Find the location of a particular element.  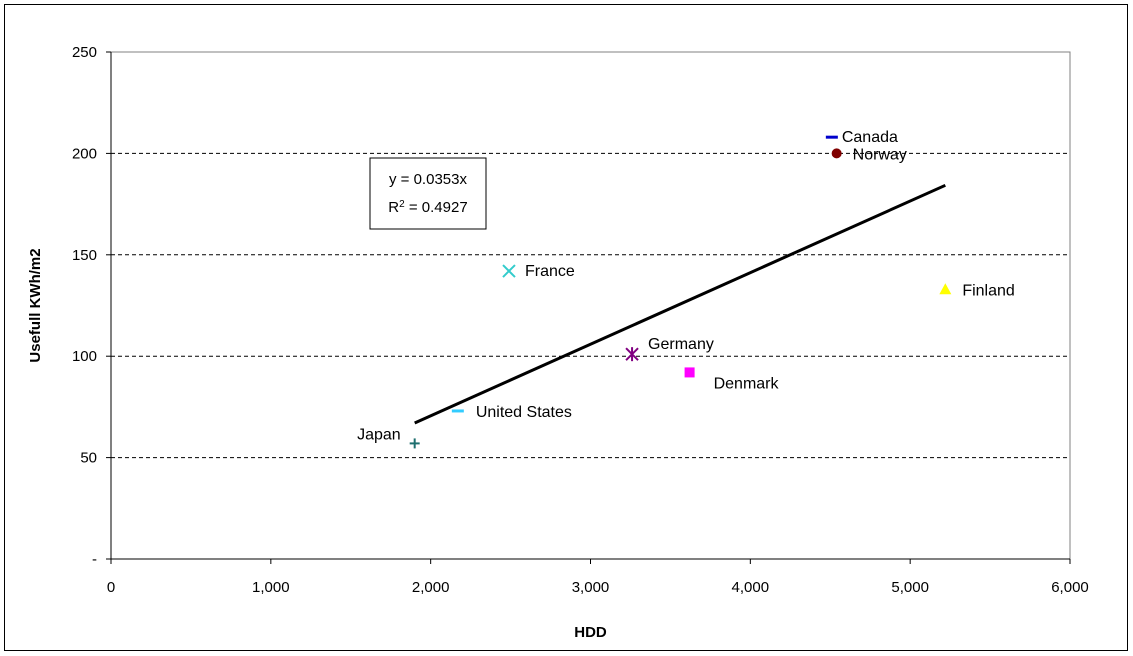

x-tick-label: 5,000 is located at coordinates (910, 587).